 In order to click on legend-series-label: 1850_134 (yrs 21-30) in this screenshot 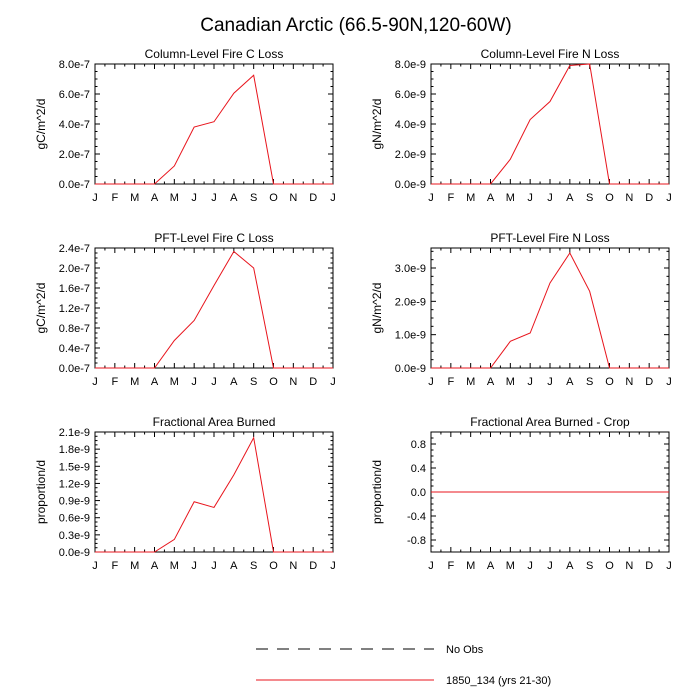, I will do `click(498, 681)`.